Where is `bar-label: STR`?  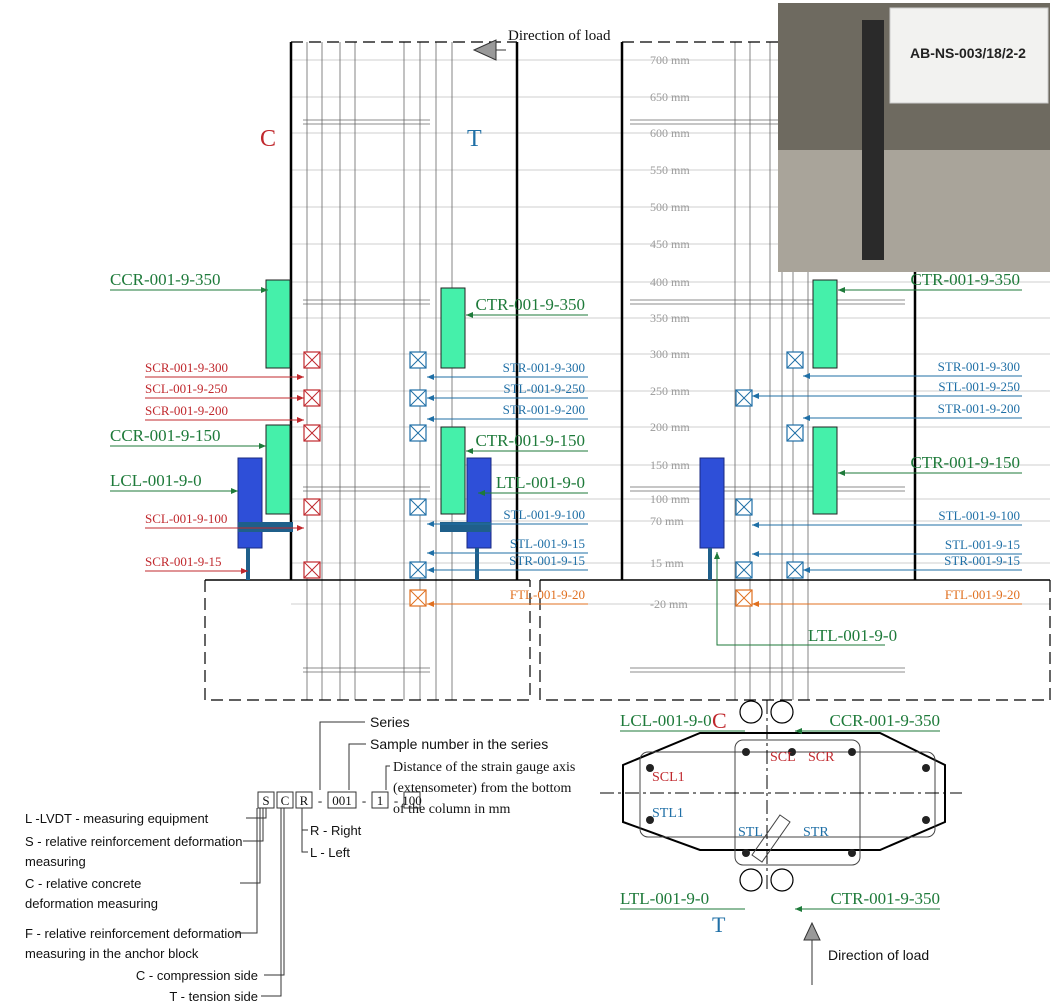
bar-label: STR is located at coordinates (816, 832).